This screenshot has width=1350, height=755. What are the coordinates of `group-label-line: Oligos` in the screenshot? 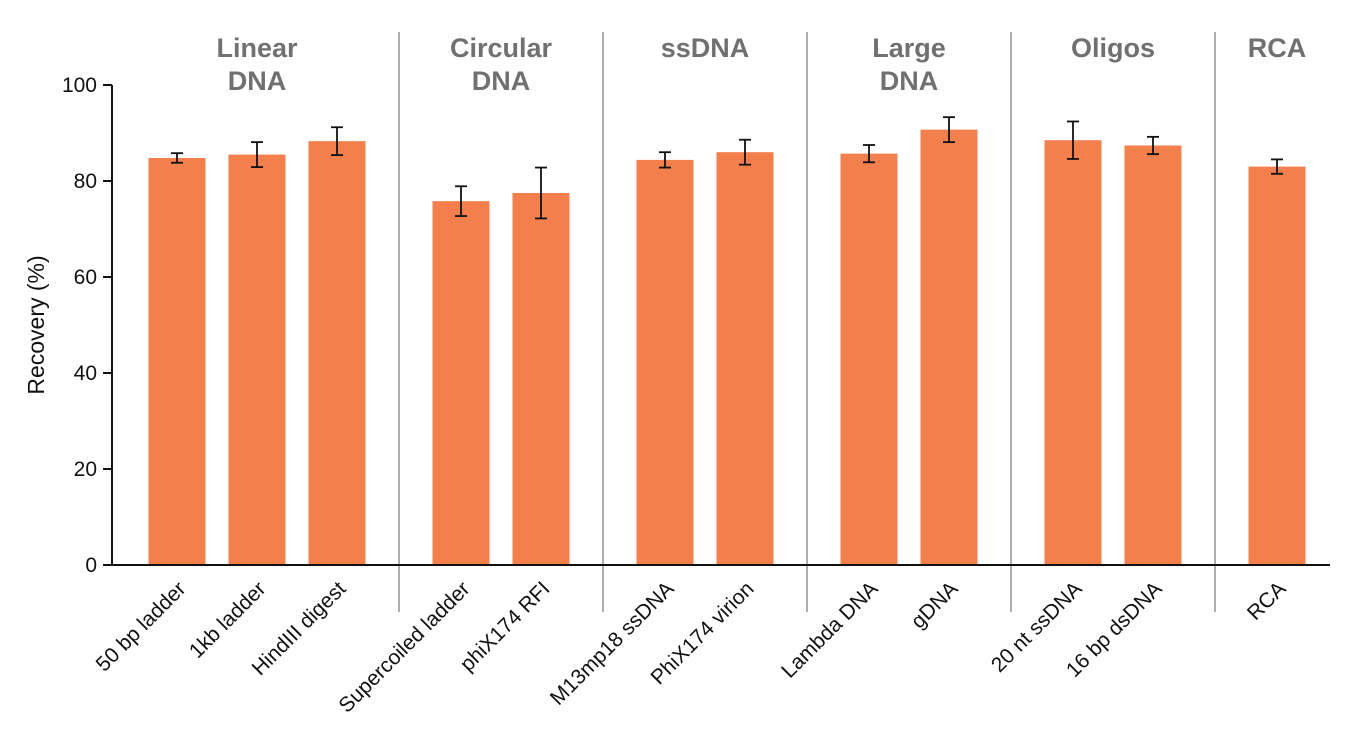 It's located at (1113, 48).